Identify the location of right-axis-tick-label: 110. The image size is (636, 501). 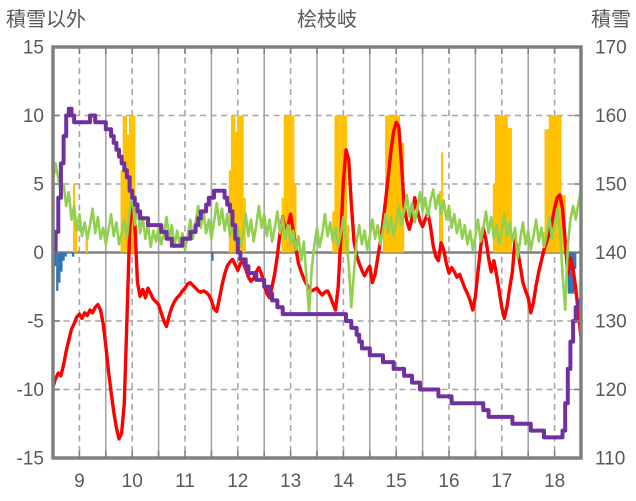
(610, 459).